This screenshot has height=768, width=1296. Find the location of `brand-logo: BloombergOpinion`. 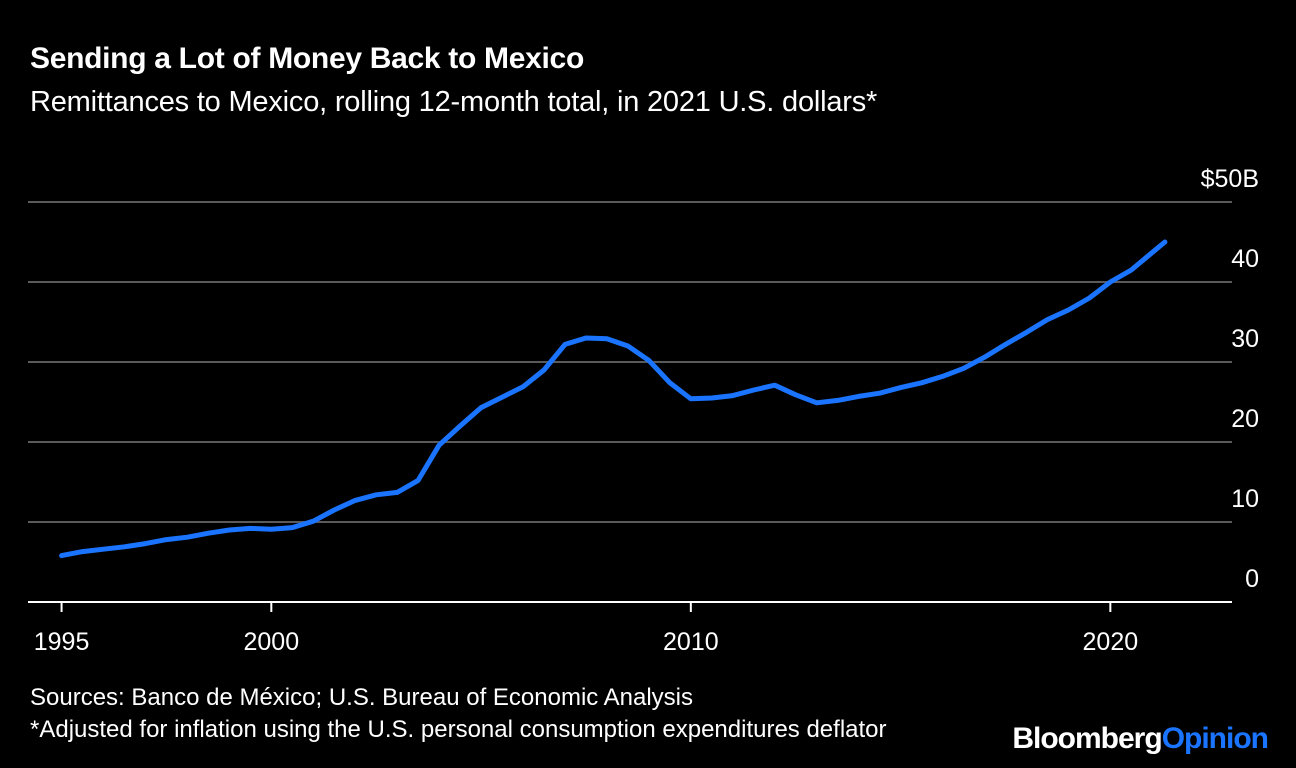

brand-logo: BloombergOpinion is located at coordinates (1137, 739).